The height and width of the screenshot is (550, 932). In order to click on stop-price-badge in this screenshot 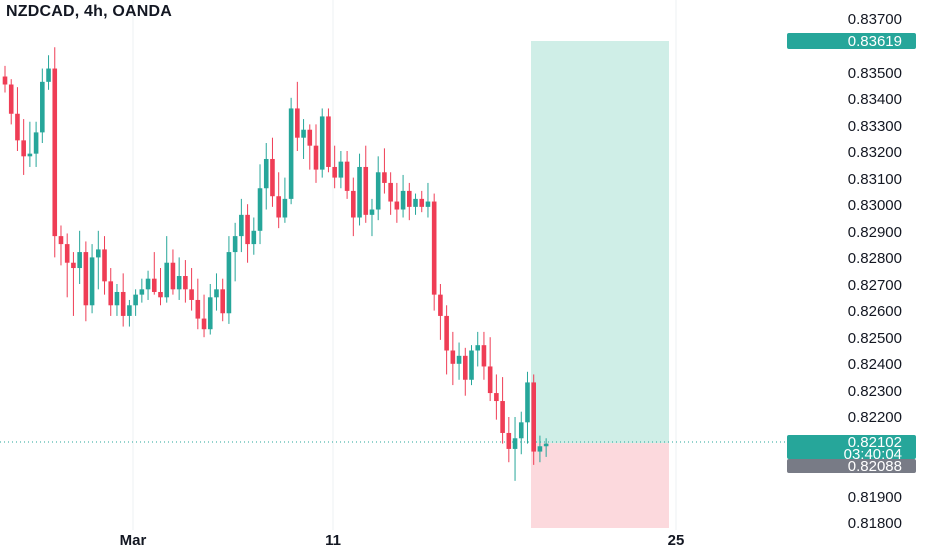, I will do `click(851, 466)`.